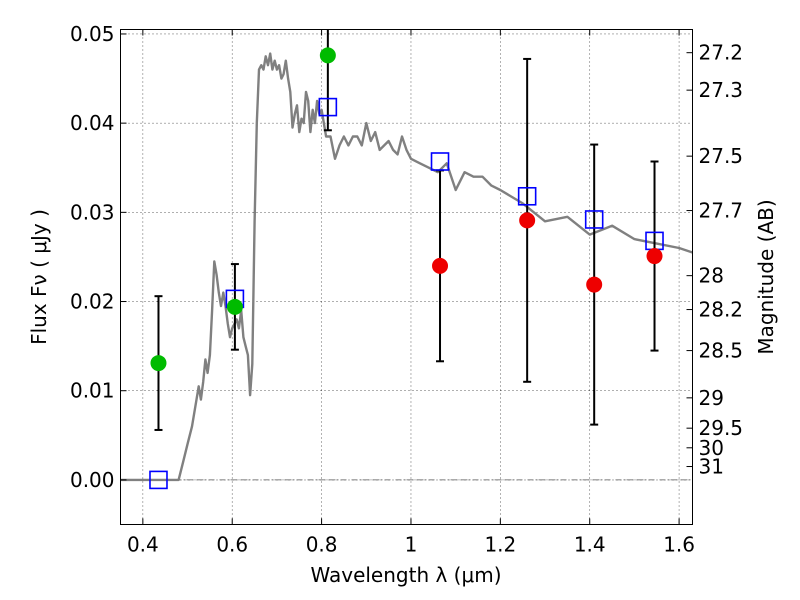 The width and height of the screenshot is (800, 600). I want to click on right-tick-label: 28.2, so click(721, 310).